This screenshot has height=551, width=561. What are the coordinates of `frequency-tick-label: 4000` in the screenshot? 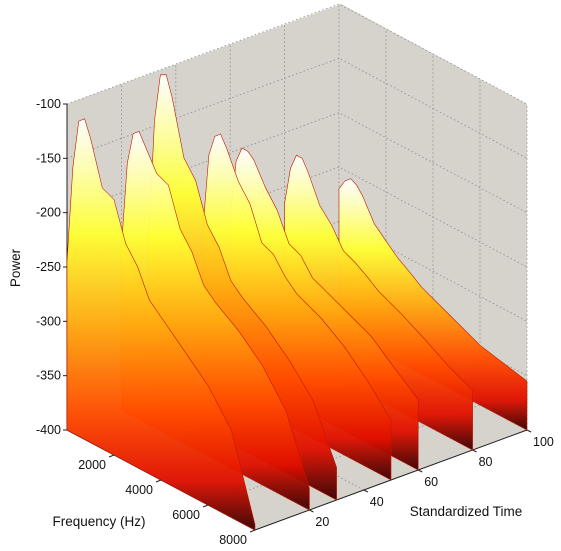 It's located at (139, 490).